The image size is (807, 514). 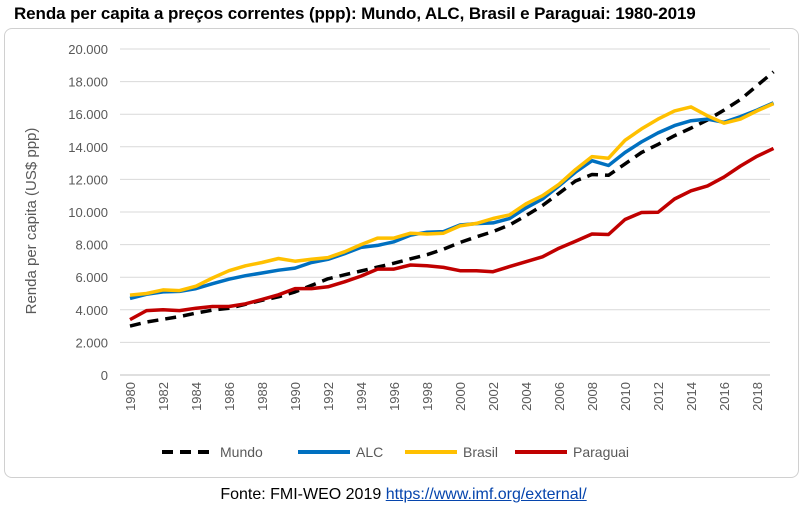 I want to click on x-tick-label: 1980, so click(x=130, y=396).